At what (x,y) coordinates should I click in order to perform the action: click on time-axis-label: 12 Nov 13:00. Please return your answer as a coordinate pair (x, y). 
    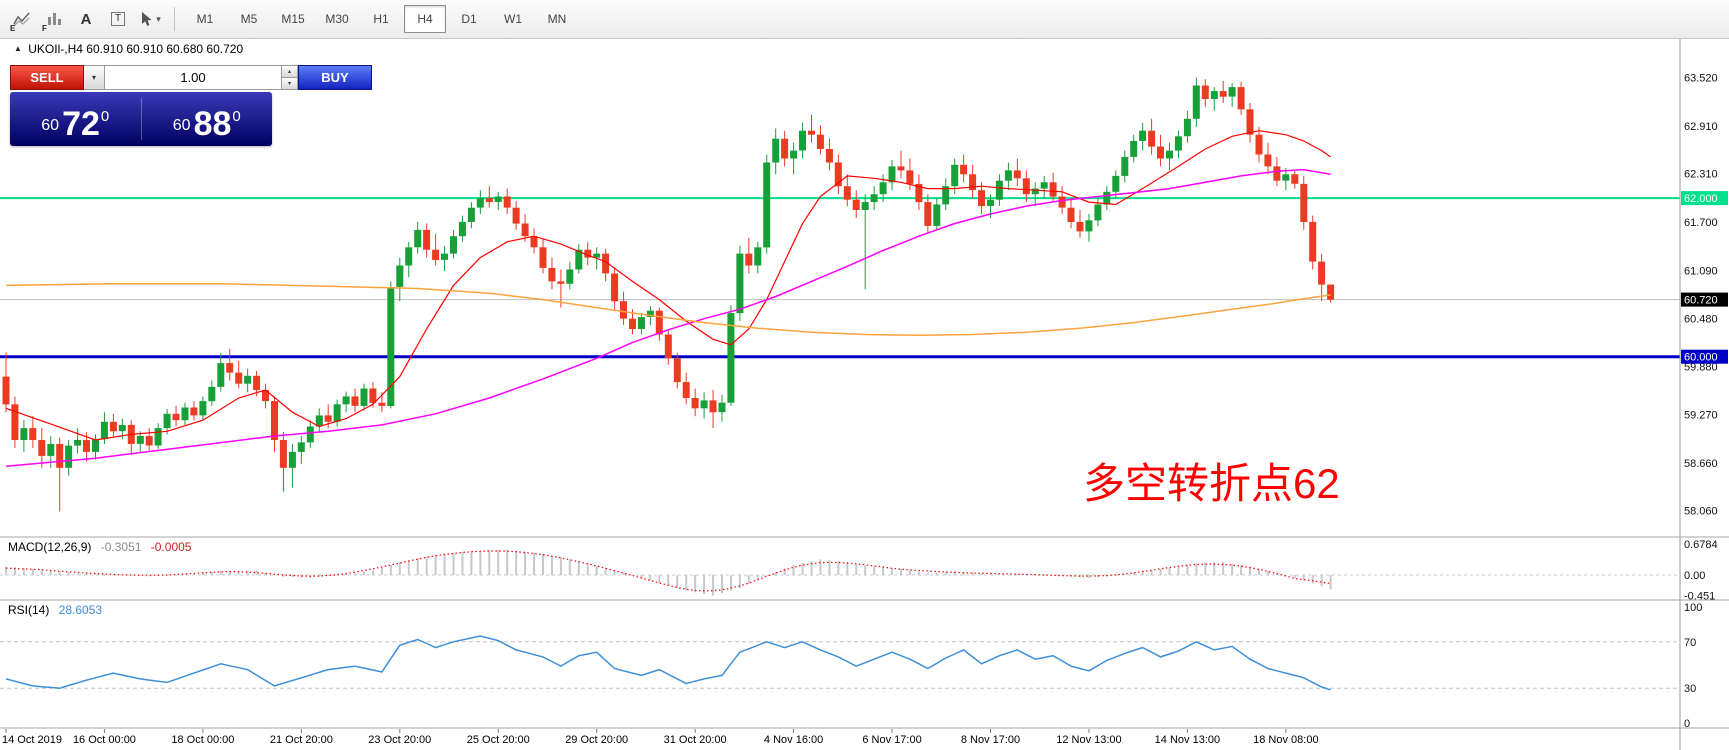
    Looking at the image, I should click on (1088, 740).